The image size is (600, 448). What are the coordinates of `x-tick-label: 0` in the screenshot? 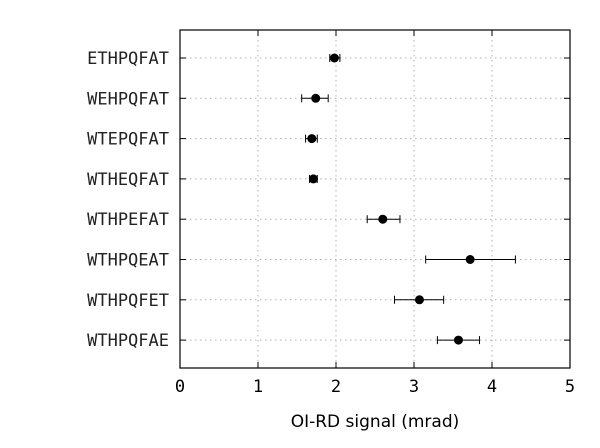 It's located at (180, 387).